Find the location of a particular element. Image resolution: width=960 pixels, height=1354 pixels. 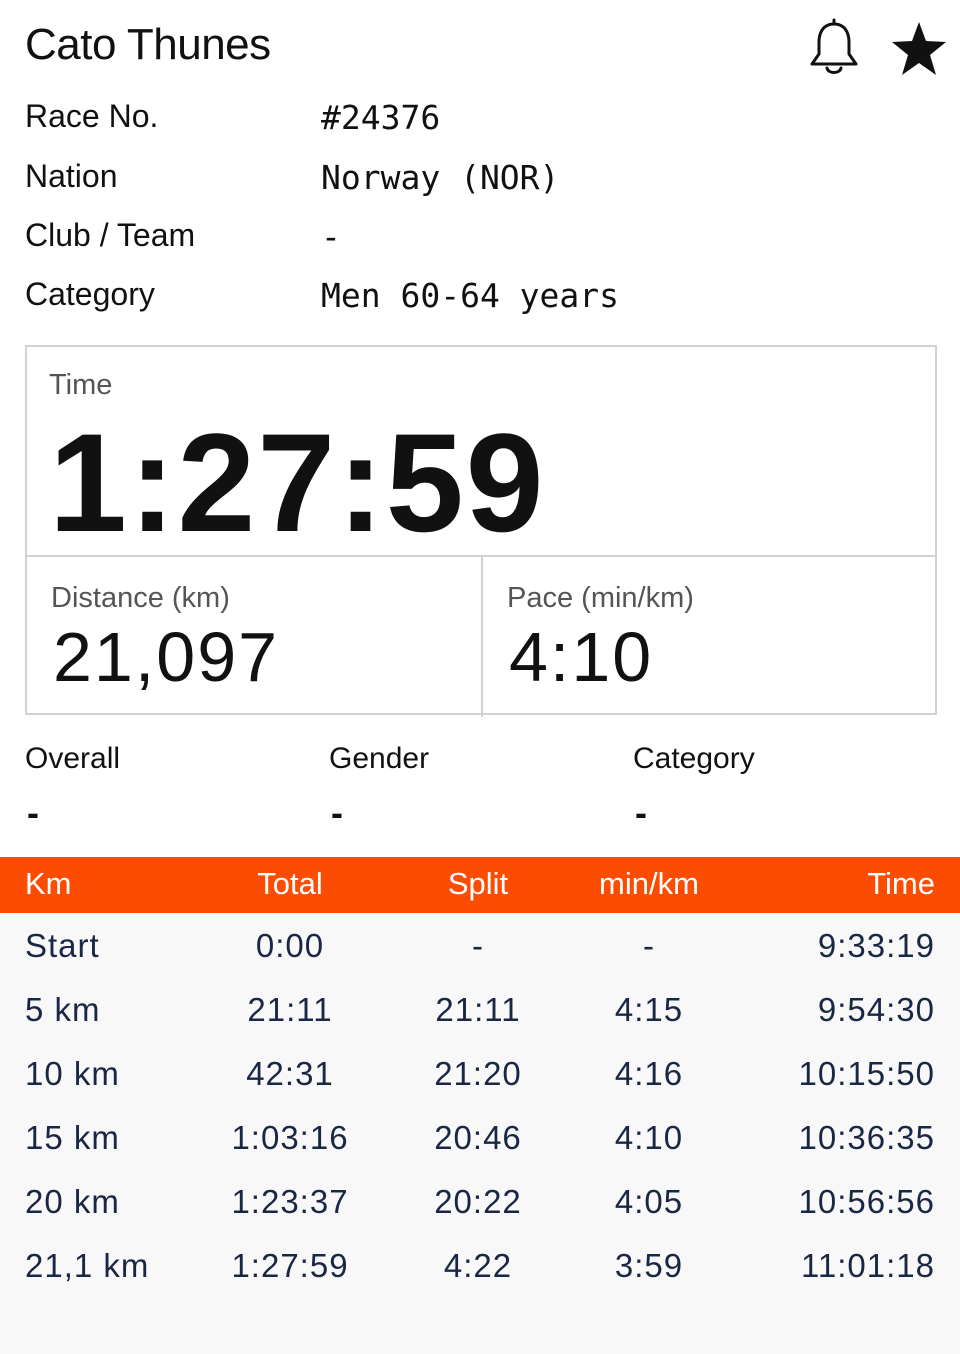

info-label: Nation is located at coordinates (71, 176).